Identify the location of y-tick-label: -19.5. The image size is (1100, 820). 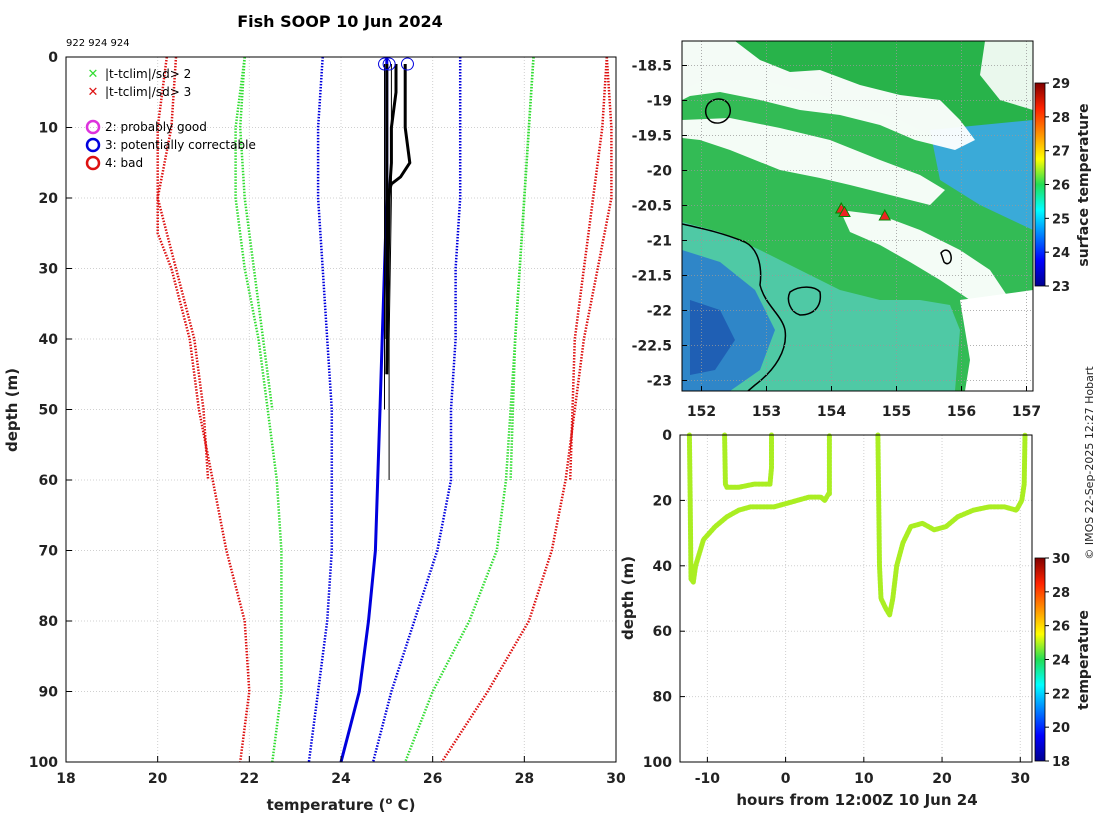
(652, 137).